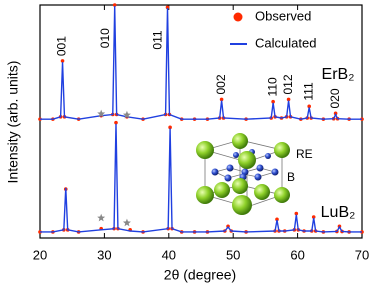 This screenshot has height=292, width=381. I want to click on legend-marker, so click(238, 17).